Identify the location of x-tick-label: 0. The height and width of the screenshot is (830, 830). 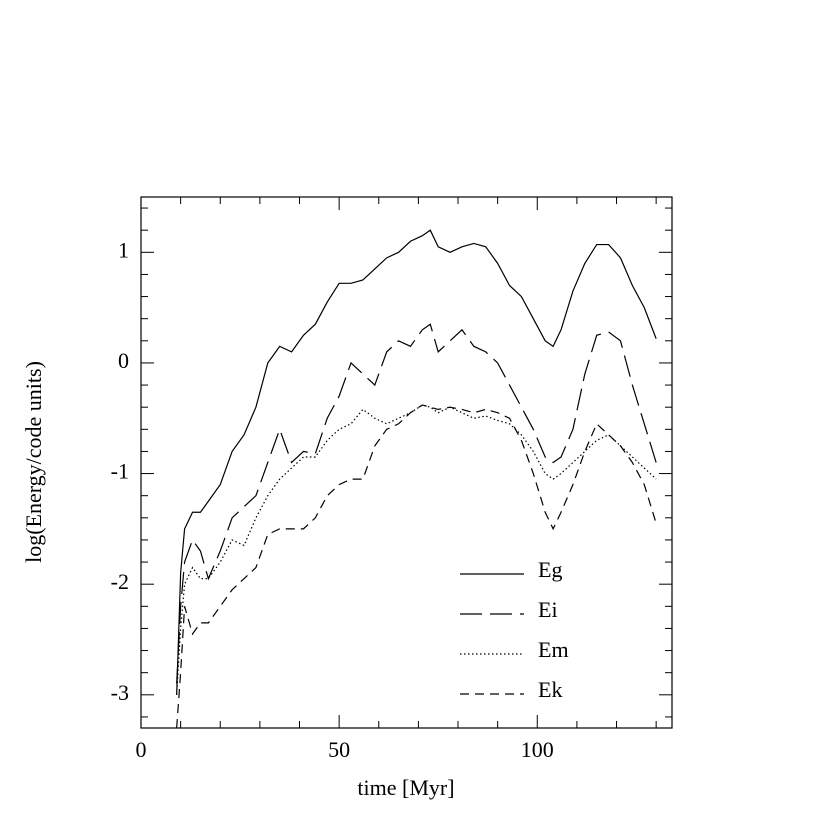
(141, 749).